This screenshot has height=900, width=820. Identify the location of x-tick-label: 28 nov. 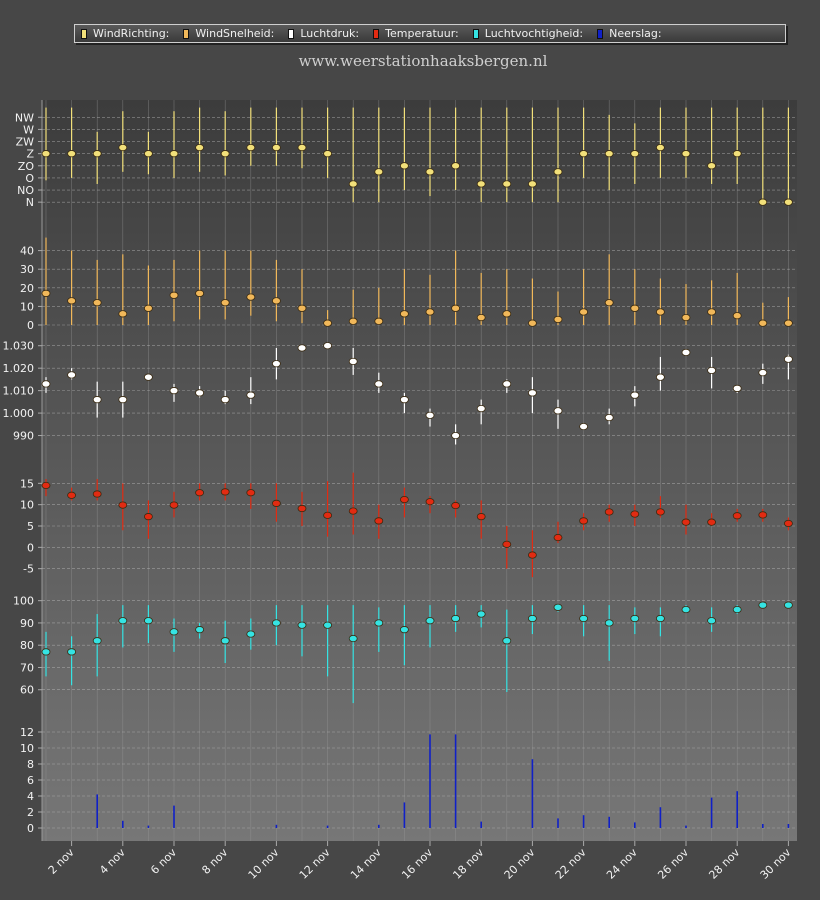
(724, 864).